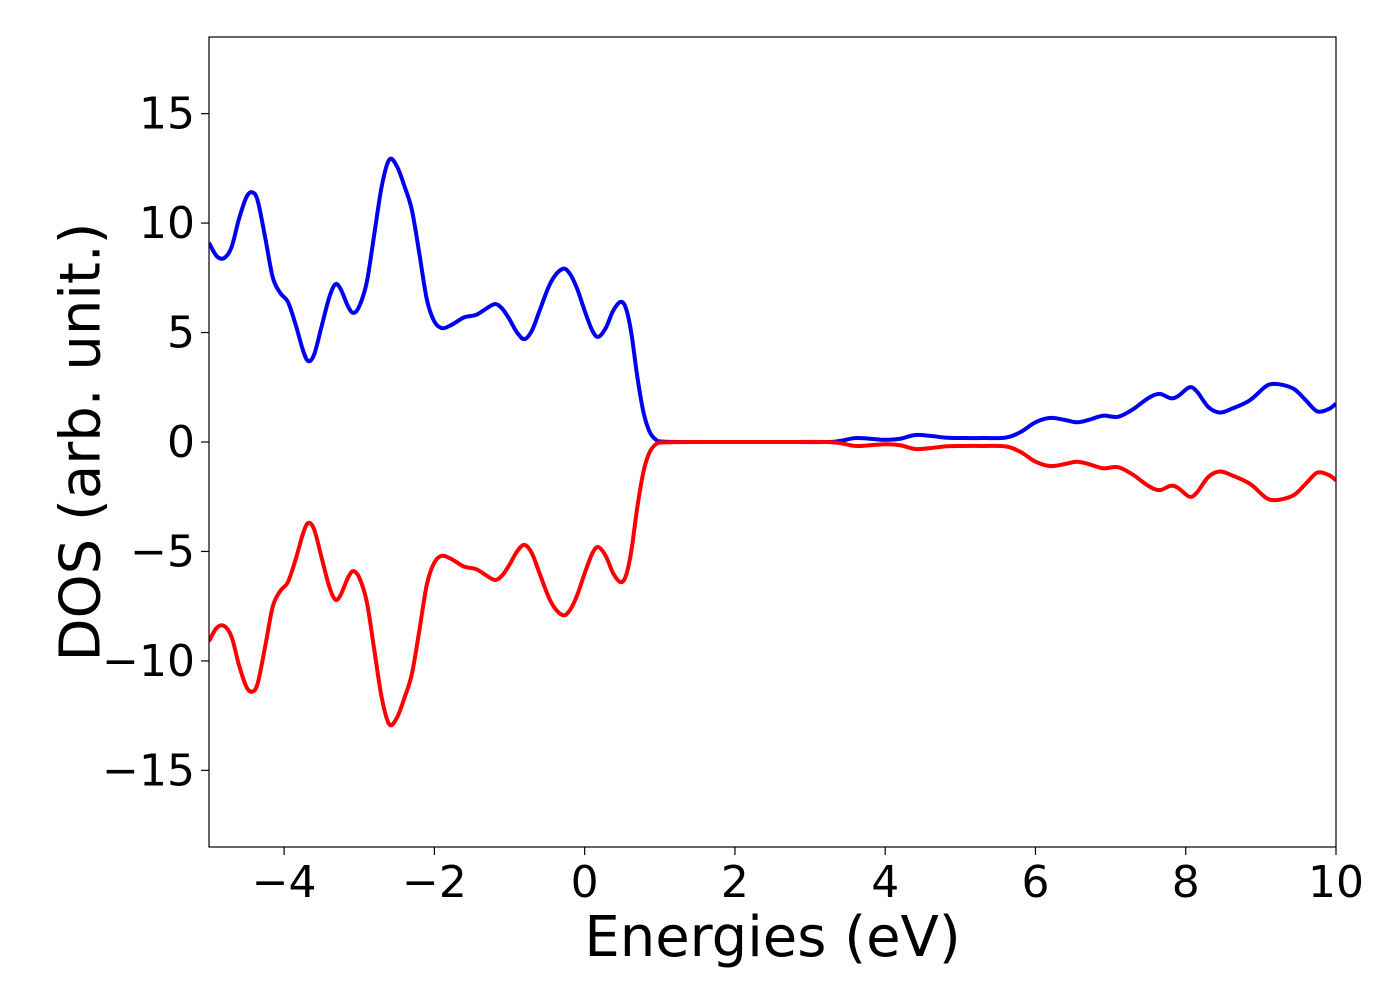  I want to click on y-tick-label: −10, so click(148, 661).